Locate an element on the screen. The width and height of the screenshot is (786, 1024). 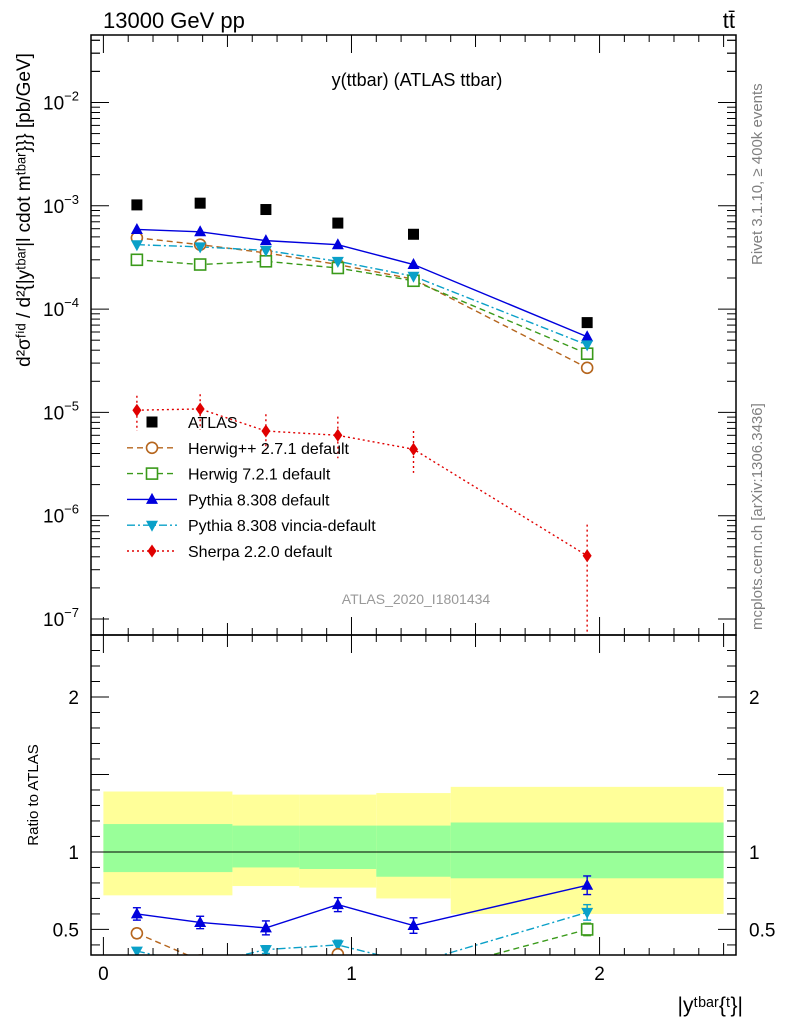
legend-entry-label: Pythia 8.308 default is located at coordinates (259, 500).